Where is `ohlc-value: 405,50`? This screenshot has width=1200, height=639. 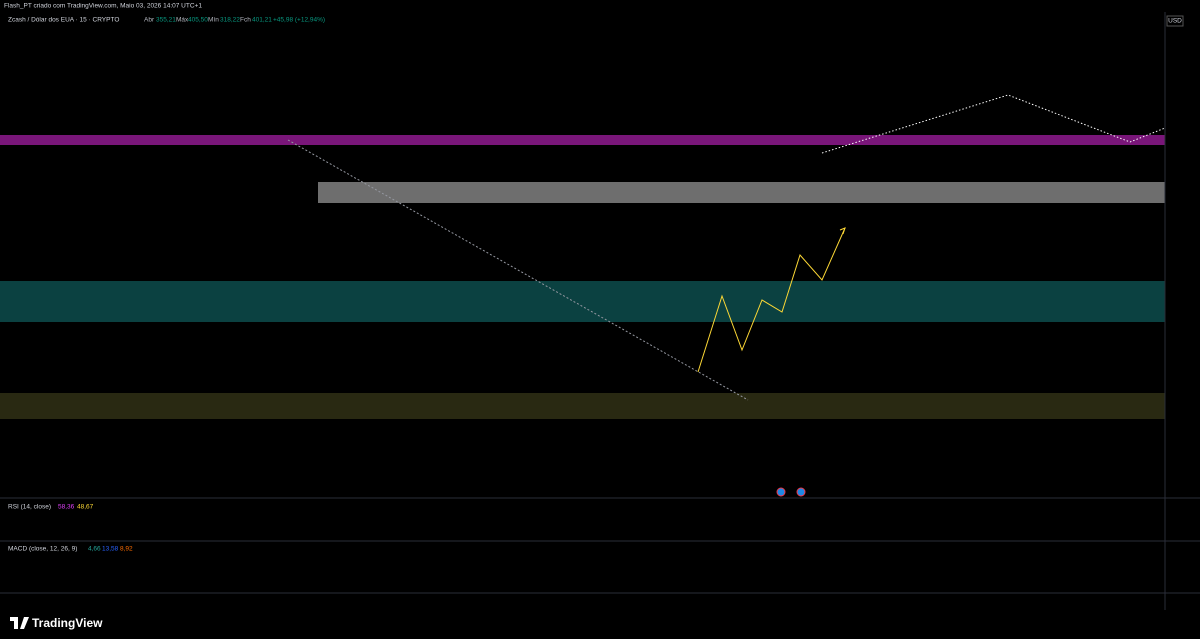 ohlc-value: 405,50 is located at coordinates (198, 20).